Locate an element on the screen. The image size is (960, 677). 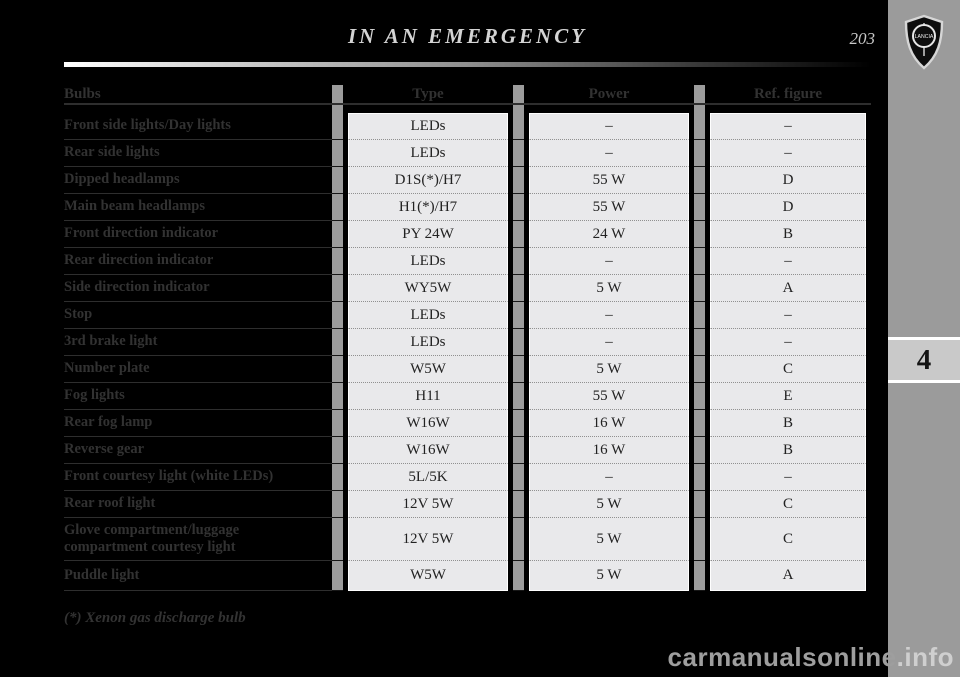
bulb-name: Main beam headlamps is located at coordinates (198, 207).